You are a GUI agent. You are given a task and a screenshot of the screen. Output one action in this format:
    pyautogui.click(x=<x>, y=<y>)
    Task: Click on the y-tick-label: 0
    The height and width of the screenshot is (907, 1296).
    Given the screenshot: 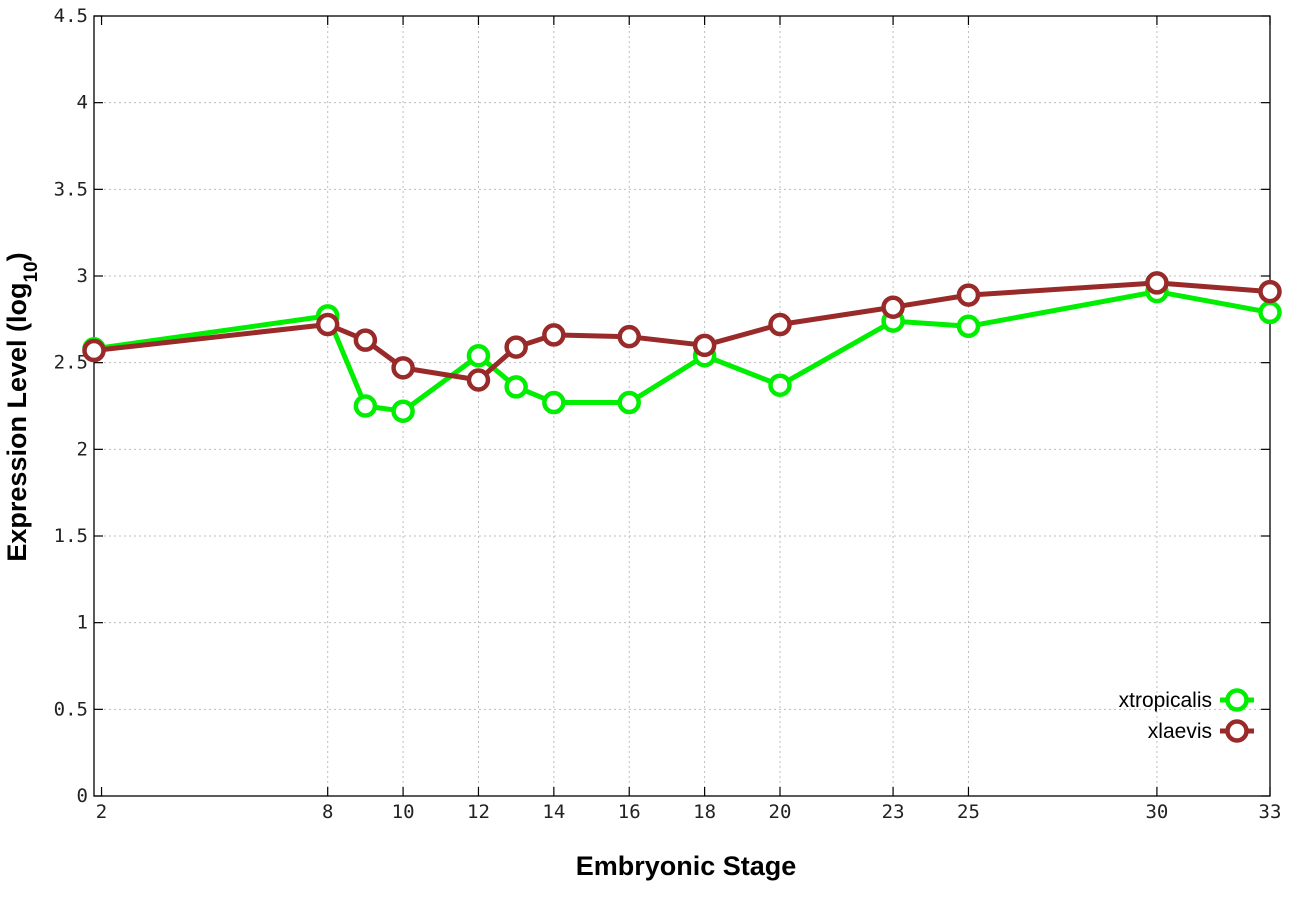 What is the action you would take?
    pyautogui.click(x=82, y=796)
    